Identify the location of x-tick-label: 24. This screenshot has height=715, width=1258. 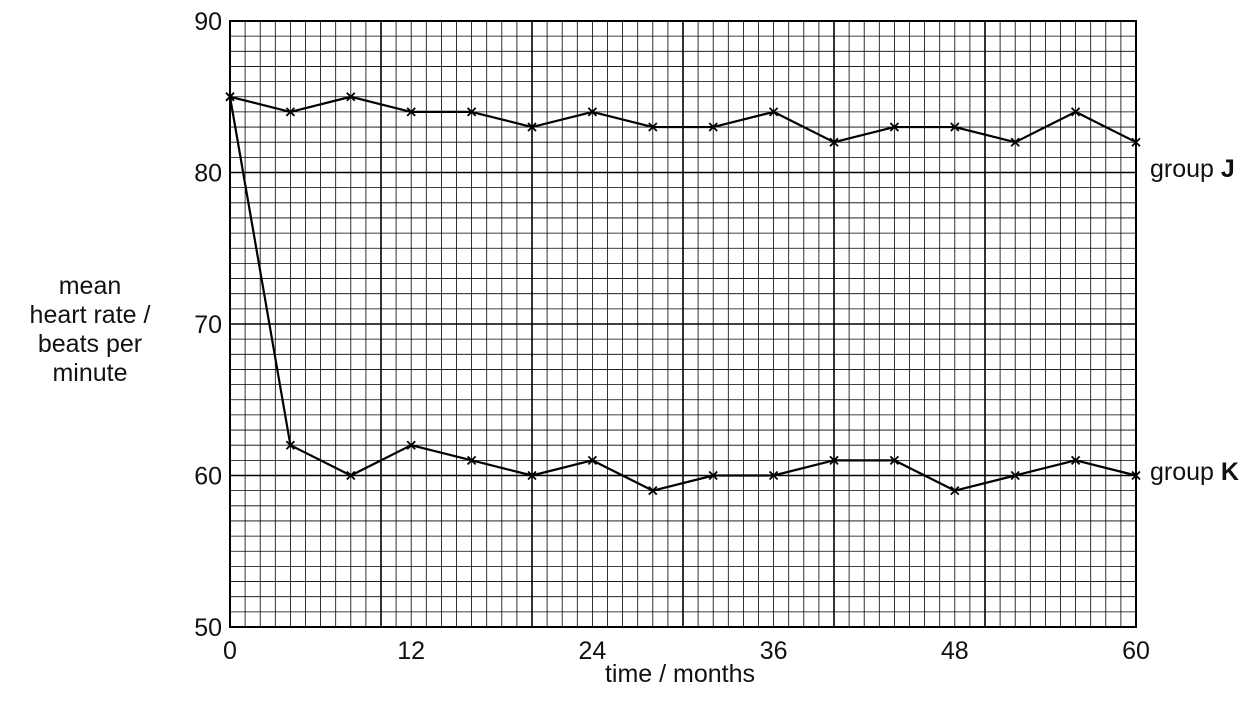
(592, 651).